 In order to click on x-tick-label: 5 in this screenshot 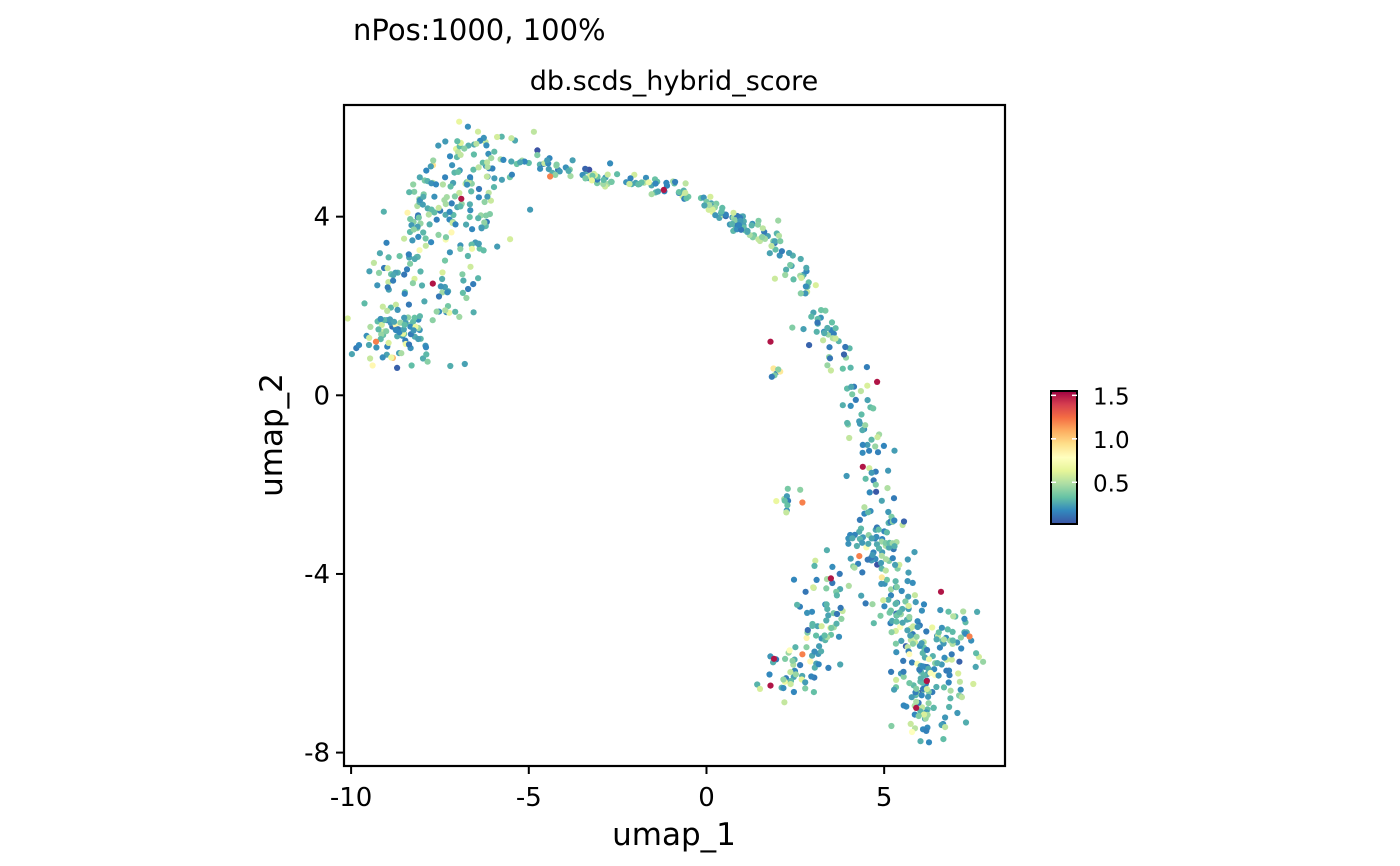, I will do `click(884, 798)`.